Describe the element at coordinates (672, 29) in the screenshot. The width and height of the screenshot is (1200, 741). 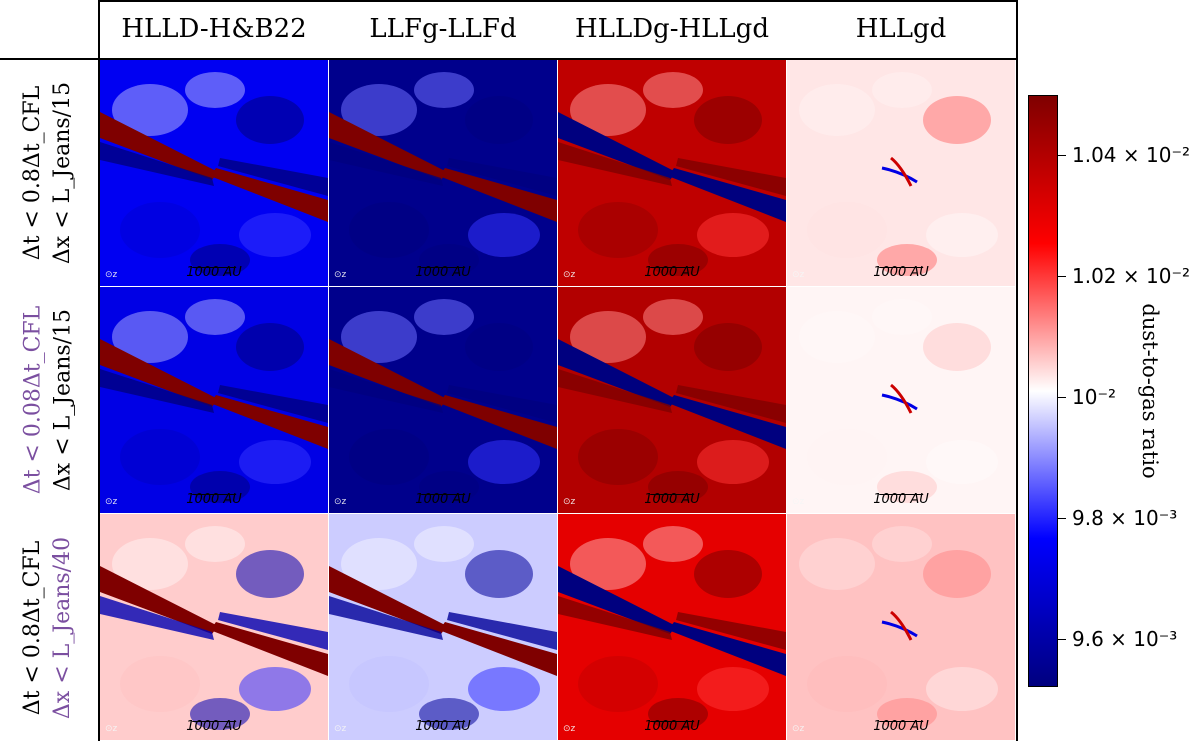
I see `column-header-3: HLLDg-HLLgd` at that location.